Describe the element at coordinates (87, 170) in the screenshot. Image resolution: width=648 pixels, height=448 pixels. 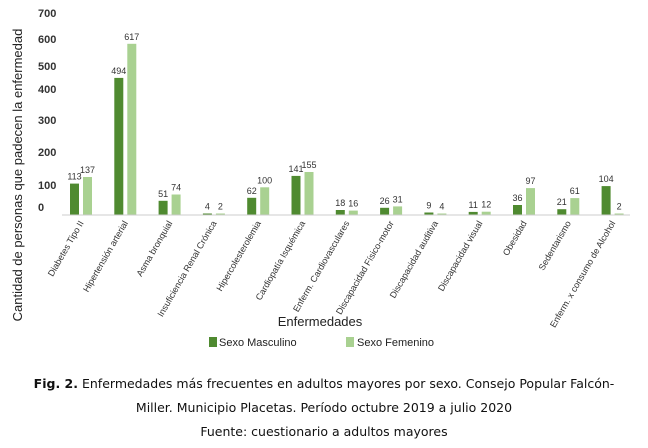
I see `data-label-femenino: 137` at that location.